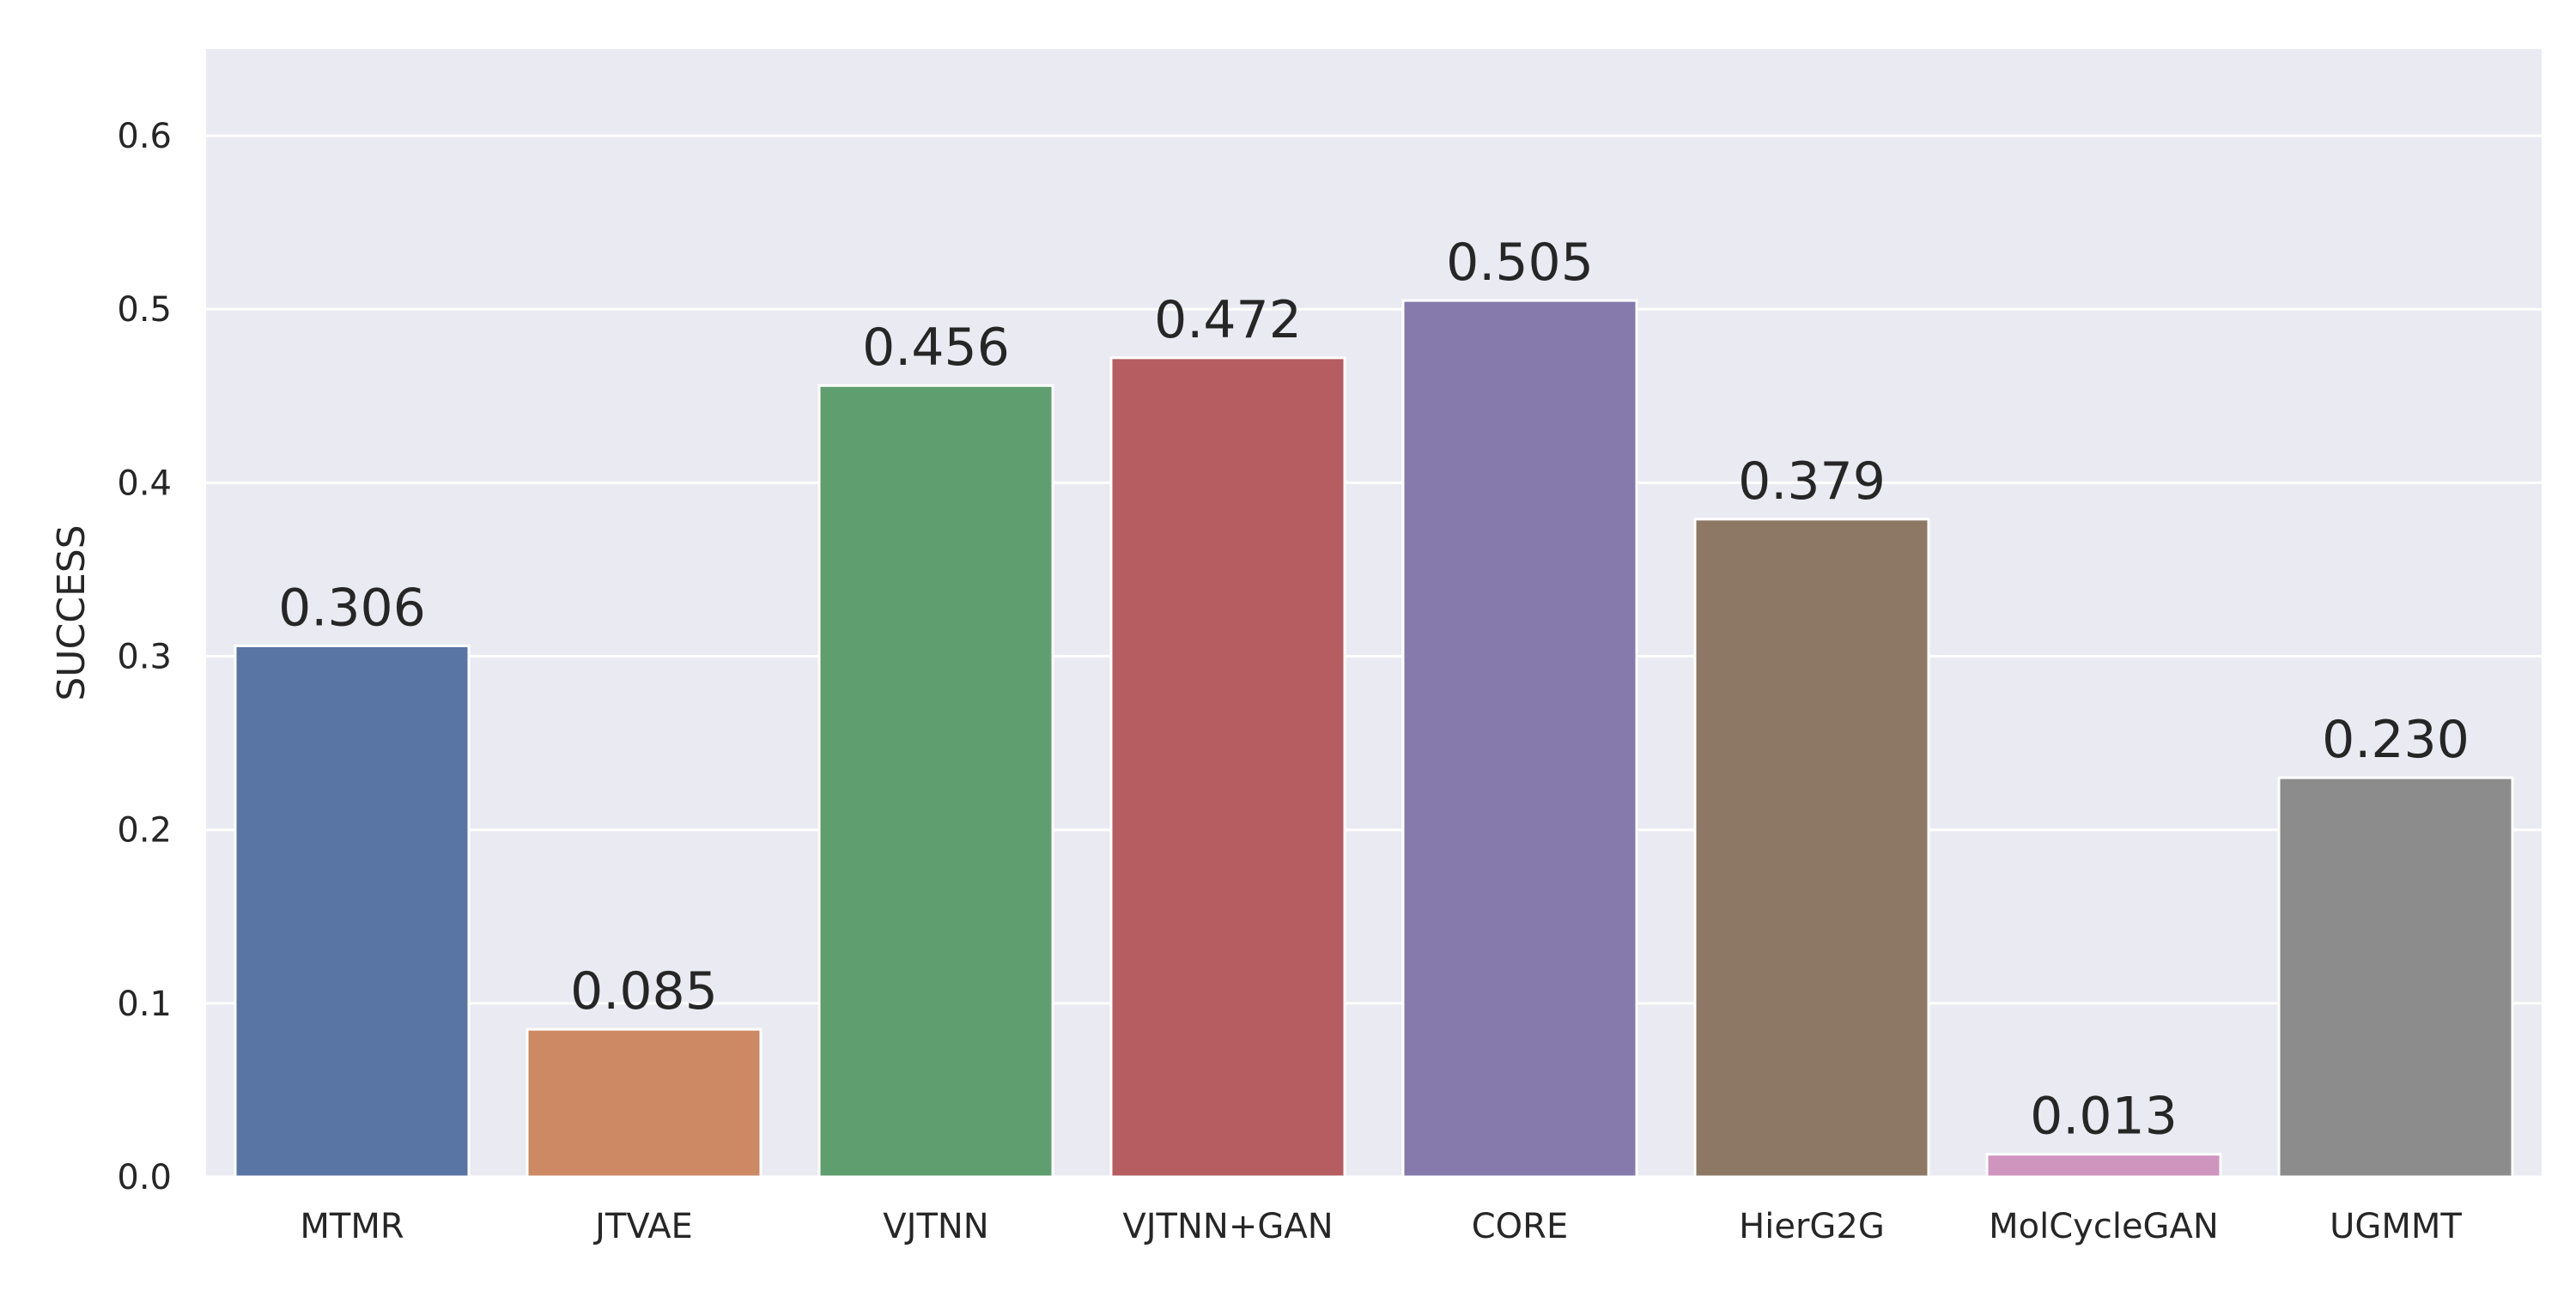  Describe the element at coordinates (936, 348) in the screenshot. I see `bar-value-label: 0.456` at that location.